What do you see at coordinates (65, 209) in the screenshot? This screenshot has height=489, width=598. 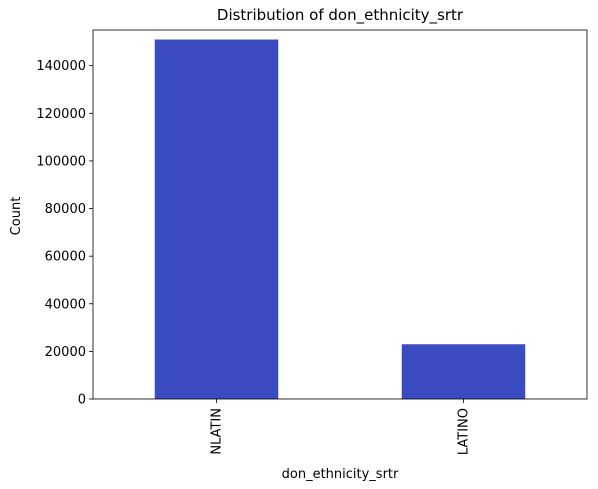 I see `y-tick-label: 80000` at bounding box center [65, 209].